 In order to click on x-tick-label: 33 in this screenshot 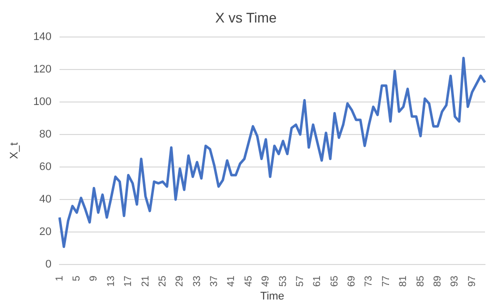, I will do `click(197, 281)`.